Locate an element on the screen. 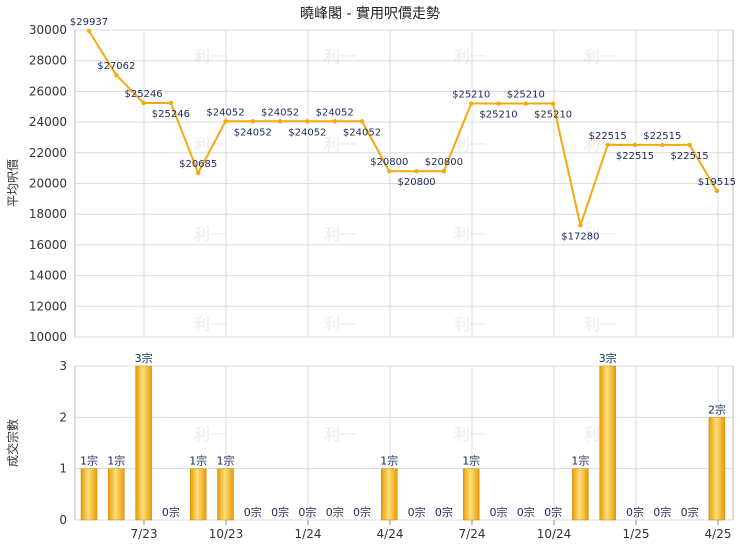 This screenshot has width=740, height=550. volume-bar-label: 2宗 is located at coordinates (717, 409).